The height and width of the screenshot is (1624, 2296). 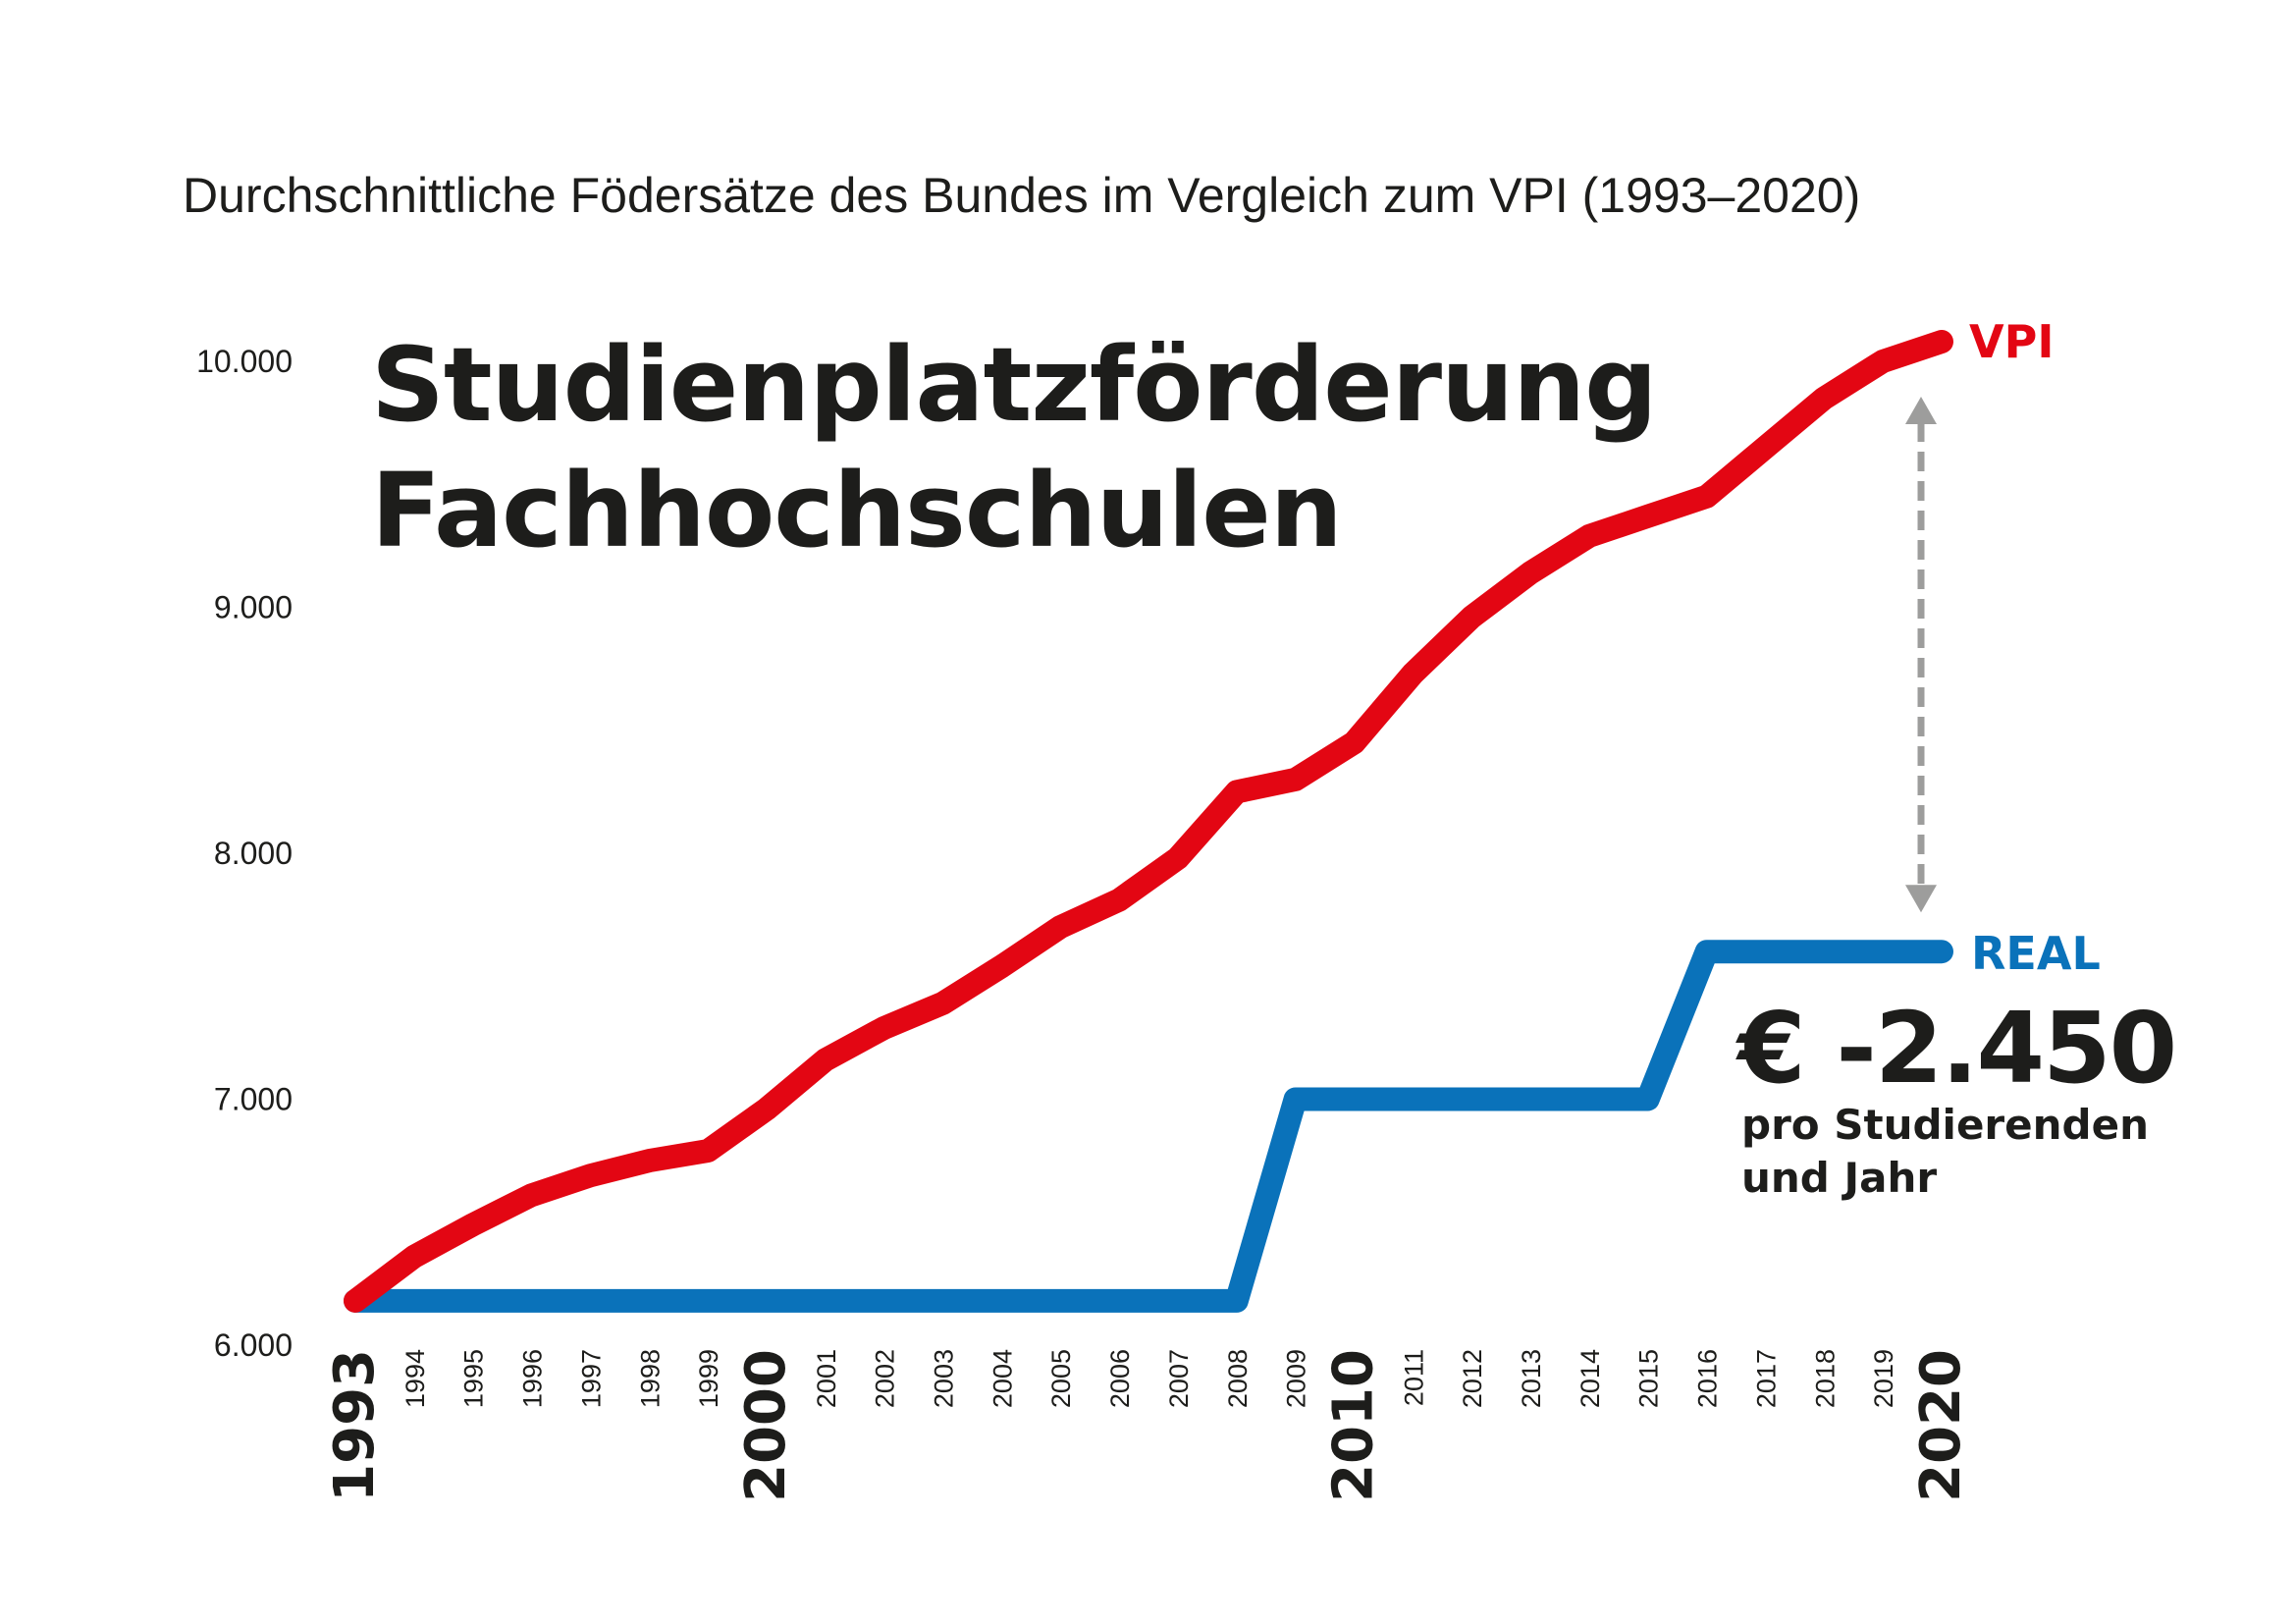 I want to click on y-tick-label: 8.000, so click(x=253, y=853).